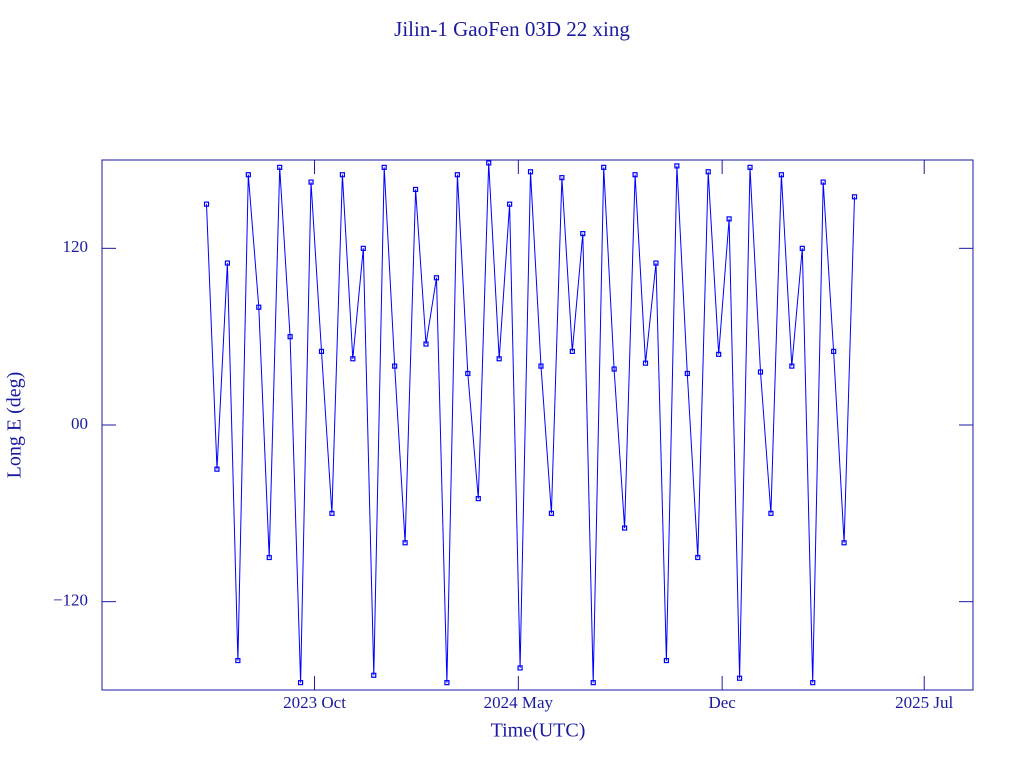  What do you see at coordinates (314, 702) in the screenshot?
I see `x-tick-label: 2023 Oct` at bounding box center [314, 702].